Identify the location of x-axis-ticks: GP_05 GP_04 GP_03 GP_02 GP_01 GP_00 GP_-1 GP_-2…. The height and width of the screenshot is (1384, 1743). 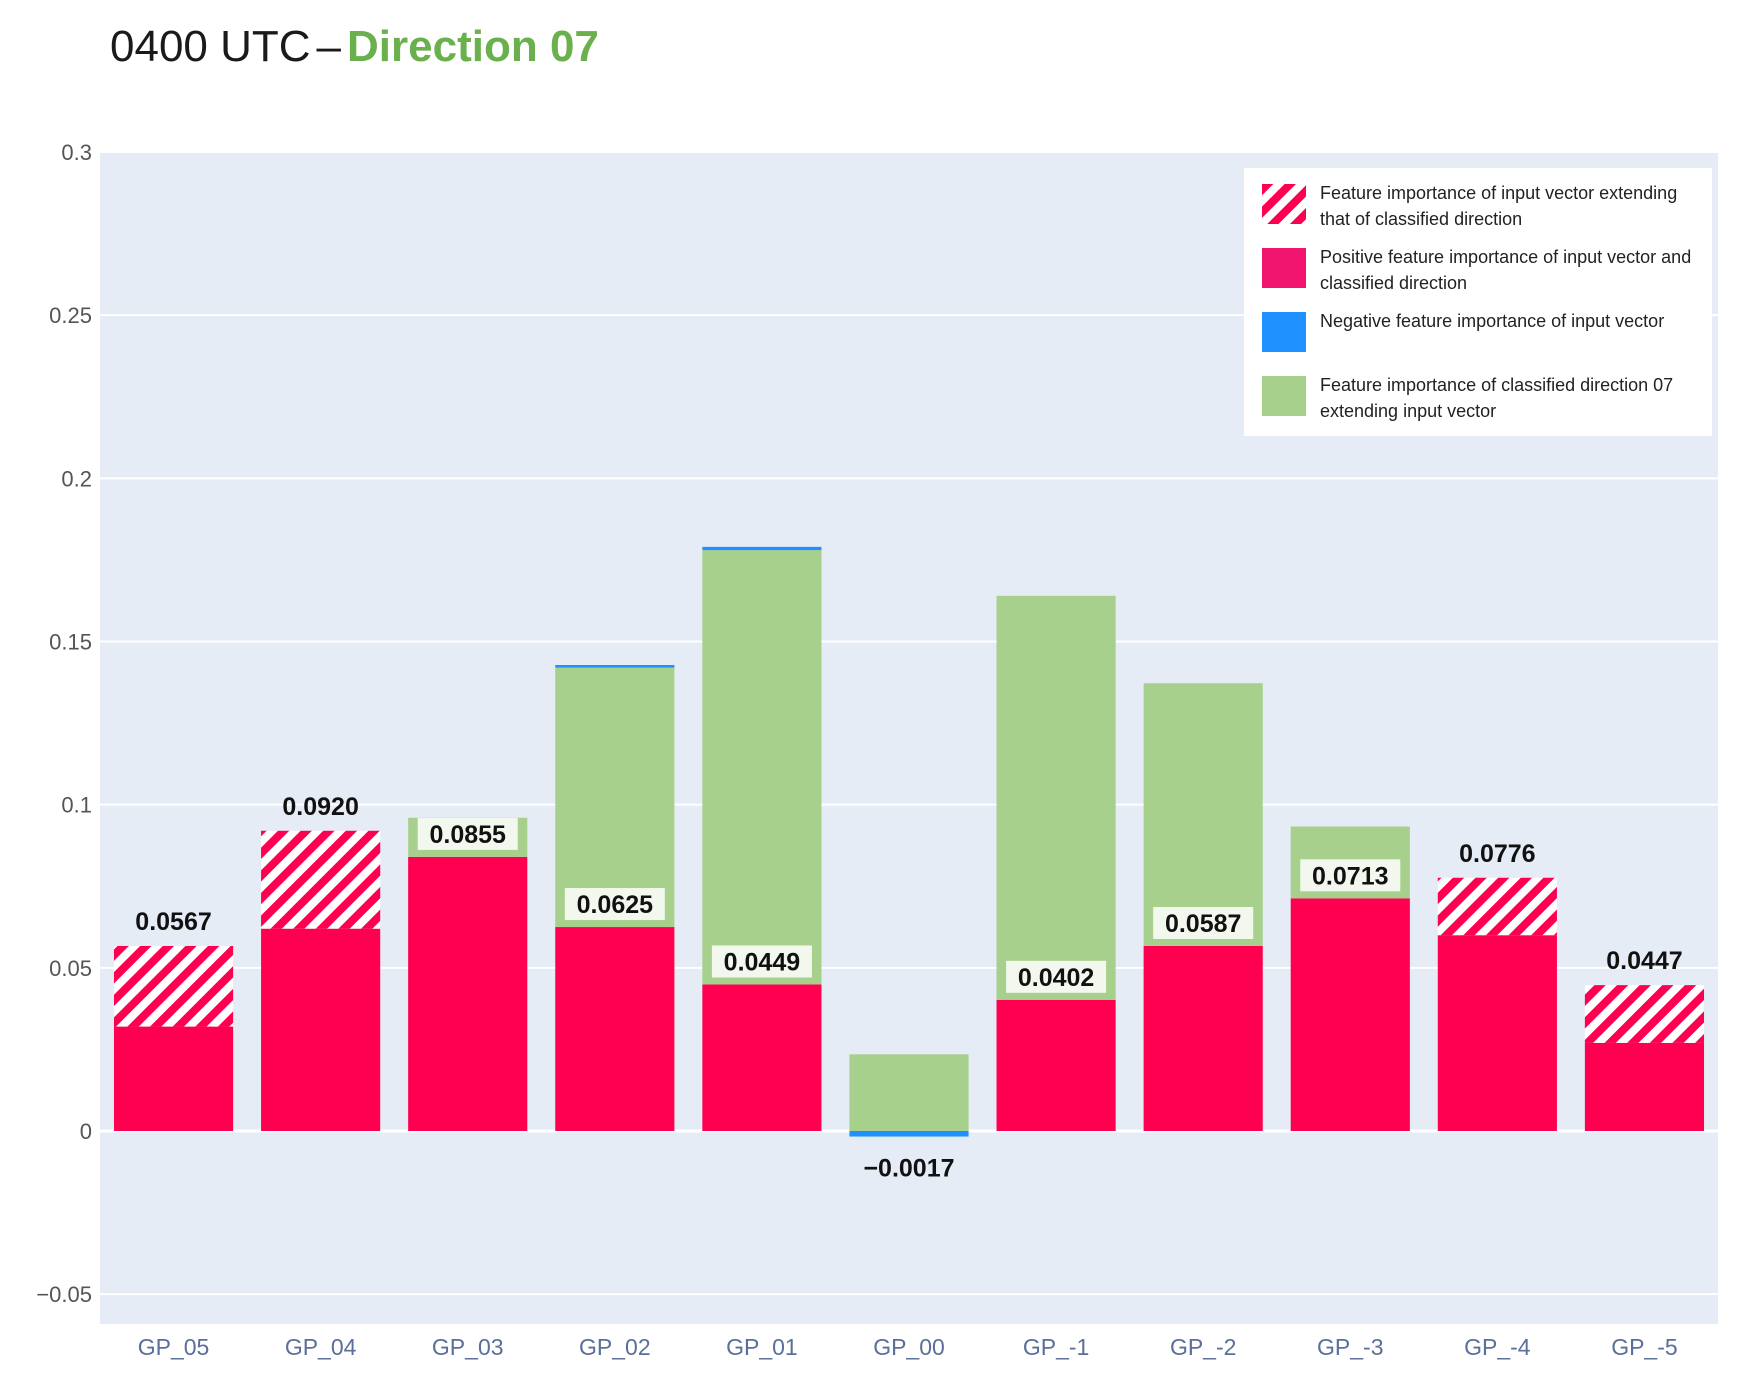
(908, 1347).